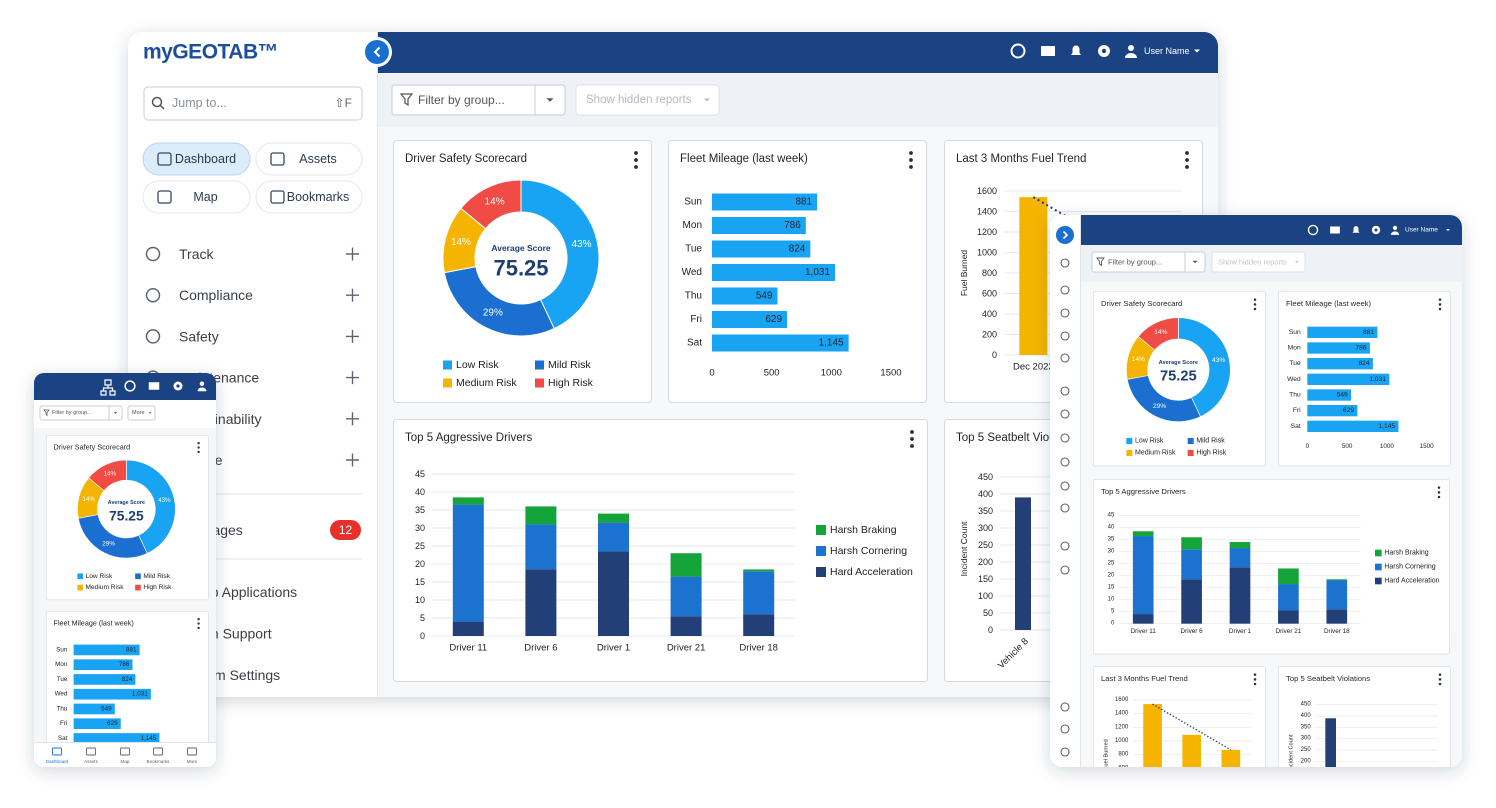  I want to click on quick-nav-button: Bookmarks, so click(309, 197).